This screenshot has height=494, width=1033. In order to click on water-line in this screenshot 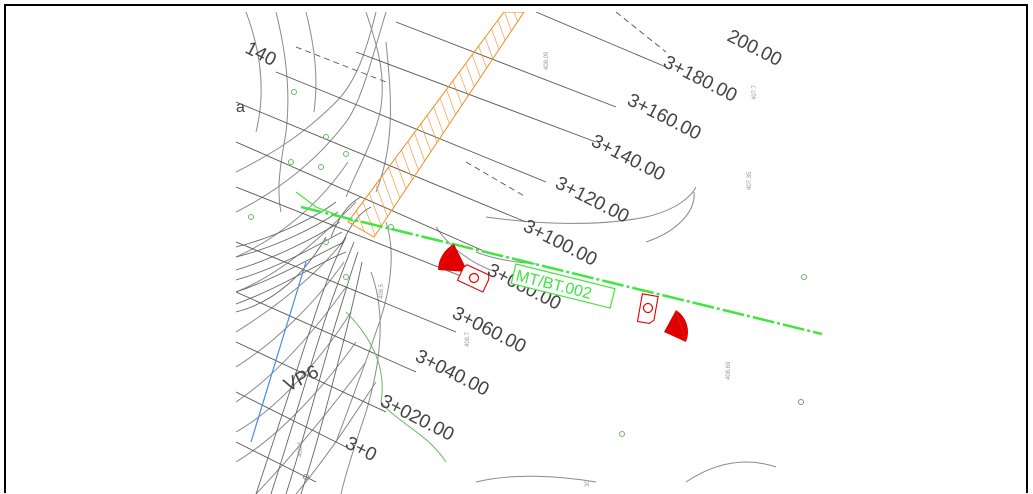, I will do `click(278, 352)`.